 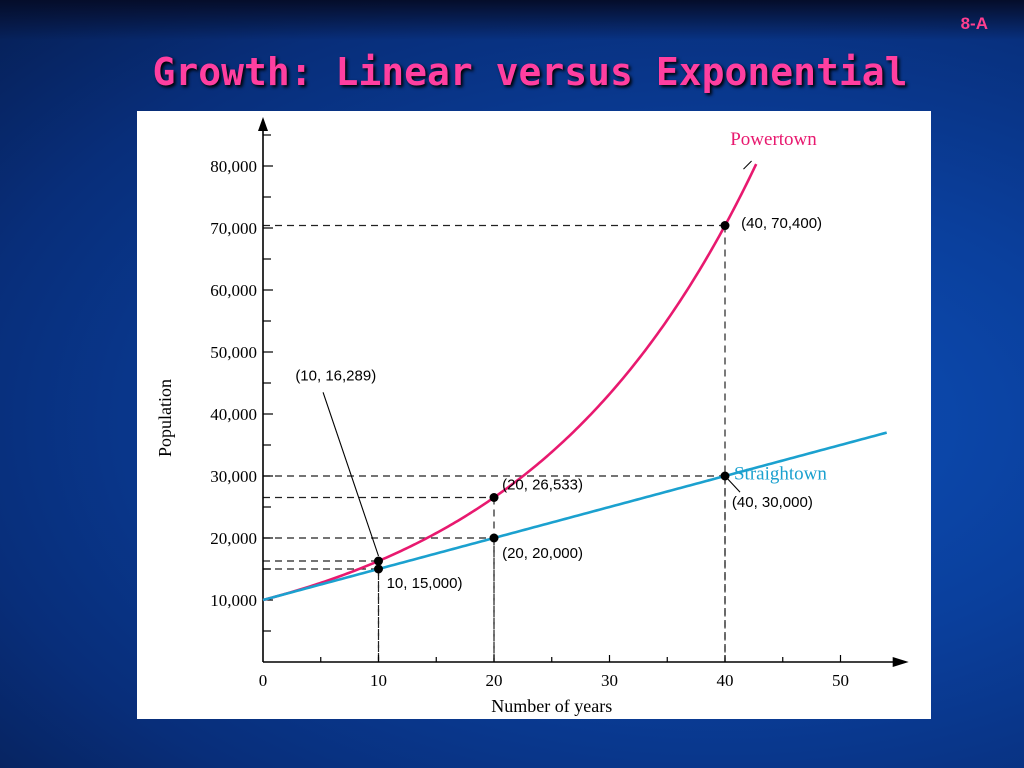 I want to click on x-axis-label: Number of years, so click(x=551, y=706).